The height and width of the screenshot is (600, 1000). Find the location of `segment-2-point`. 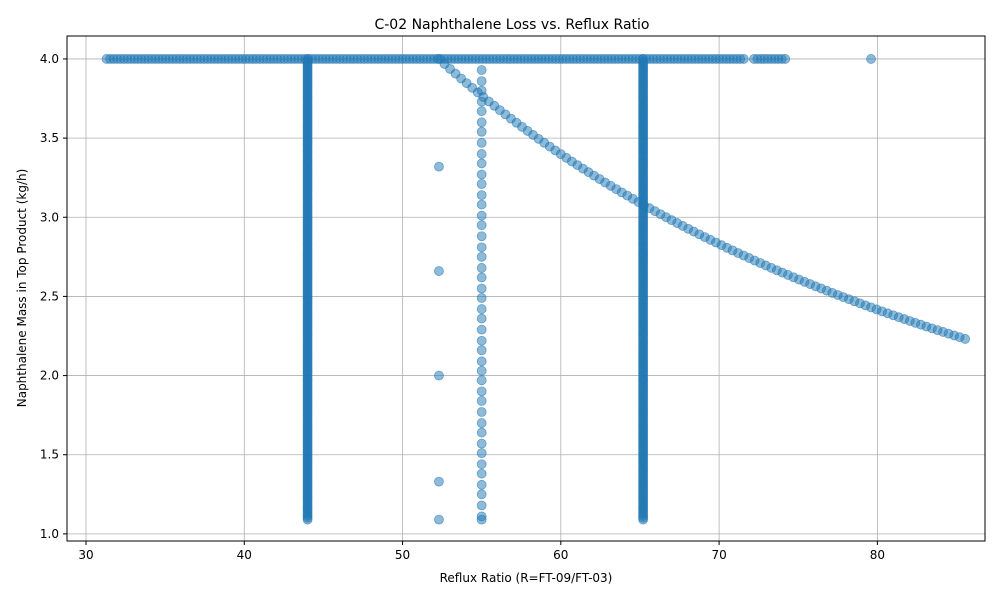

segment-2-point is located at coordinates (307, 59).